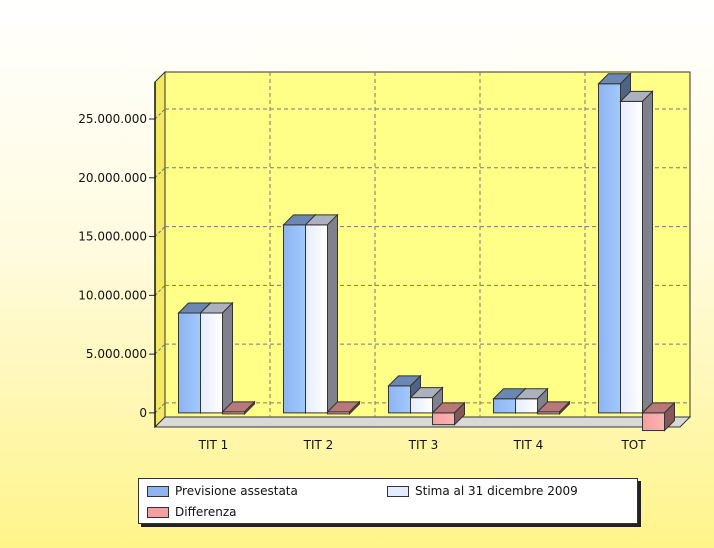 This screenshot has width=714, height=548. What do you see at coordinates (143, 413) in the screenshot?
I see `y-tick-label: 0` at bounding box center [143, 413].